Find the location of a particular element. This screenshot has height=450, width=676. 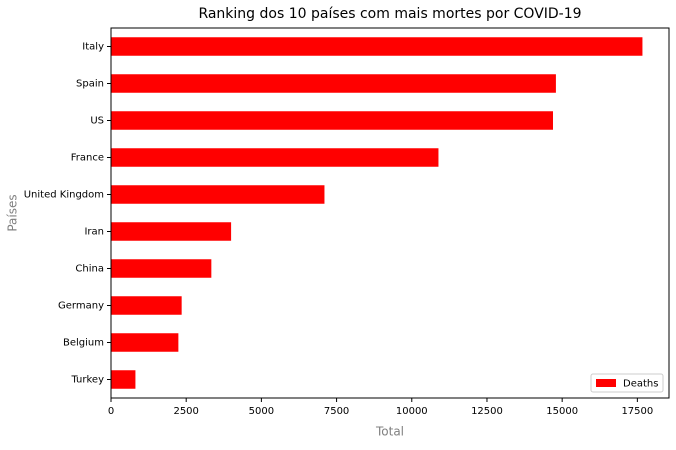

y-tick-label: United Kingdom is located at coordinates (64, 195).